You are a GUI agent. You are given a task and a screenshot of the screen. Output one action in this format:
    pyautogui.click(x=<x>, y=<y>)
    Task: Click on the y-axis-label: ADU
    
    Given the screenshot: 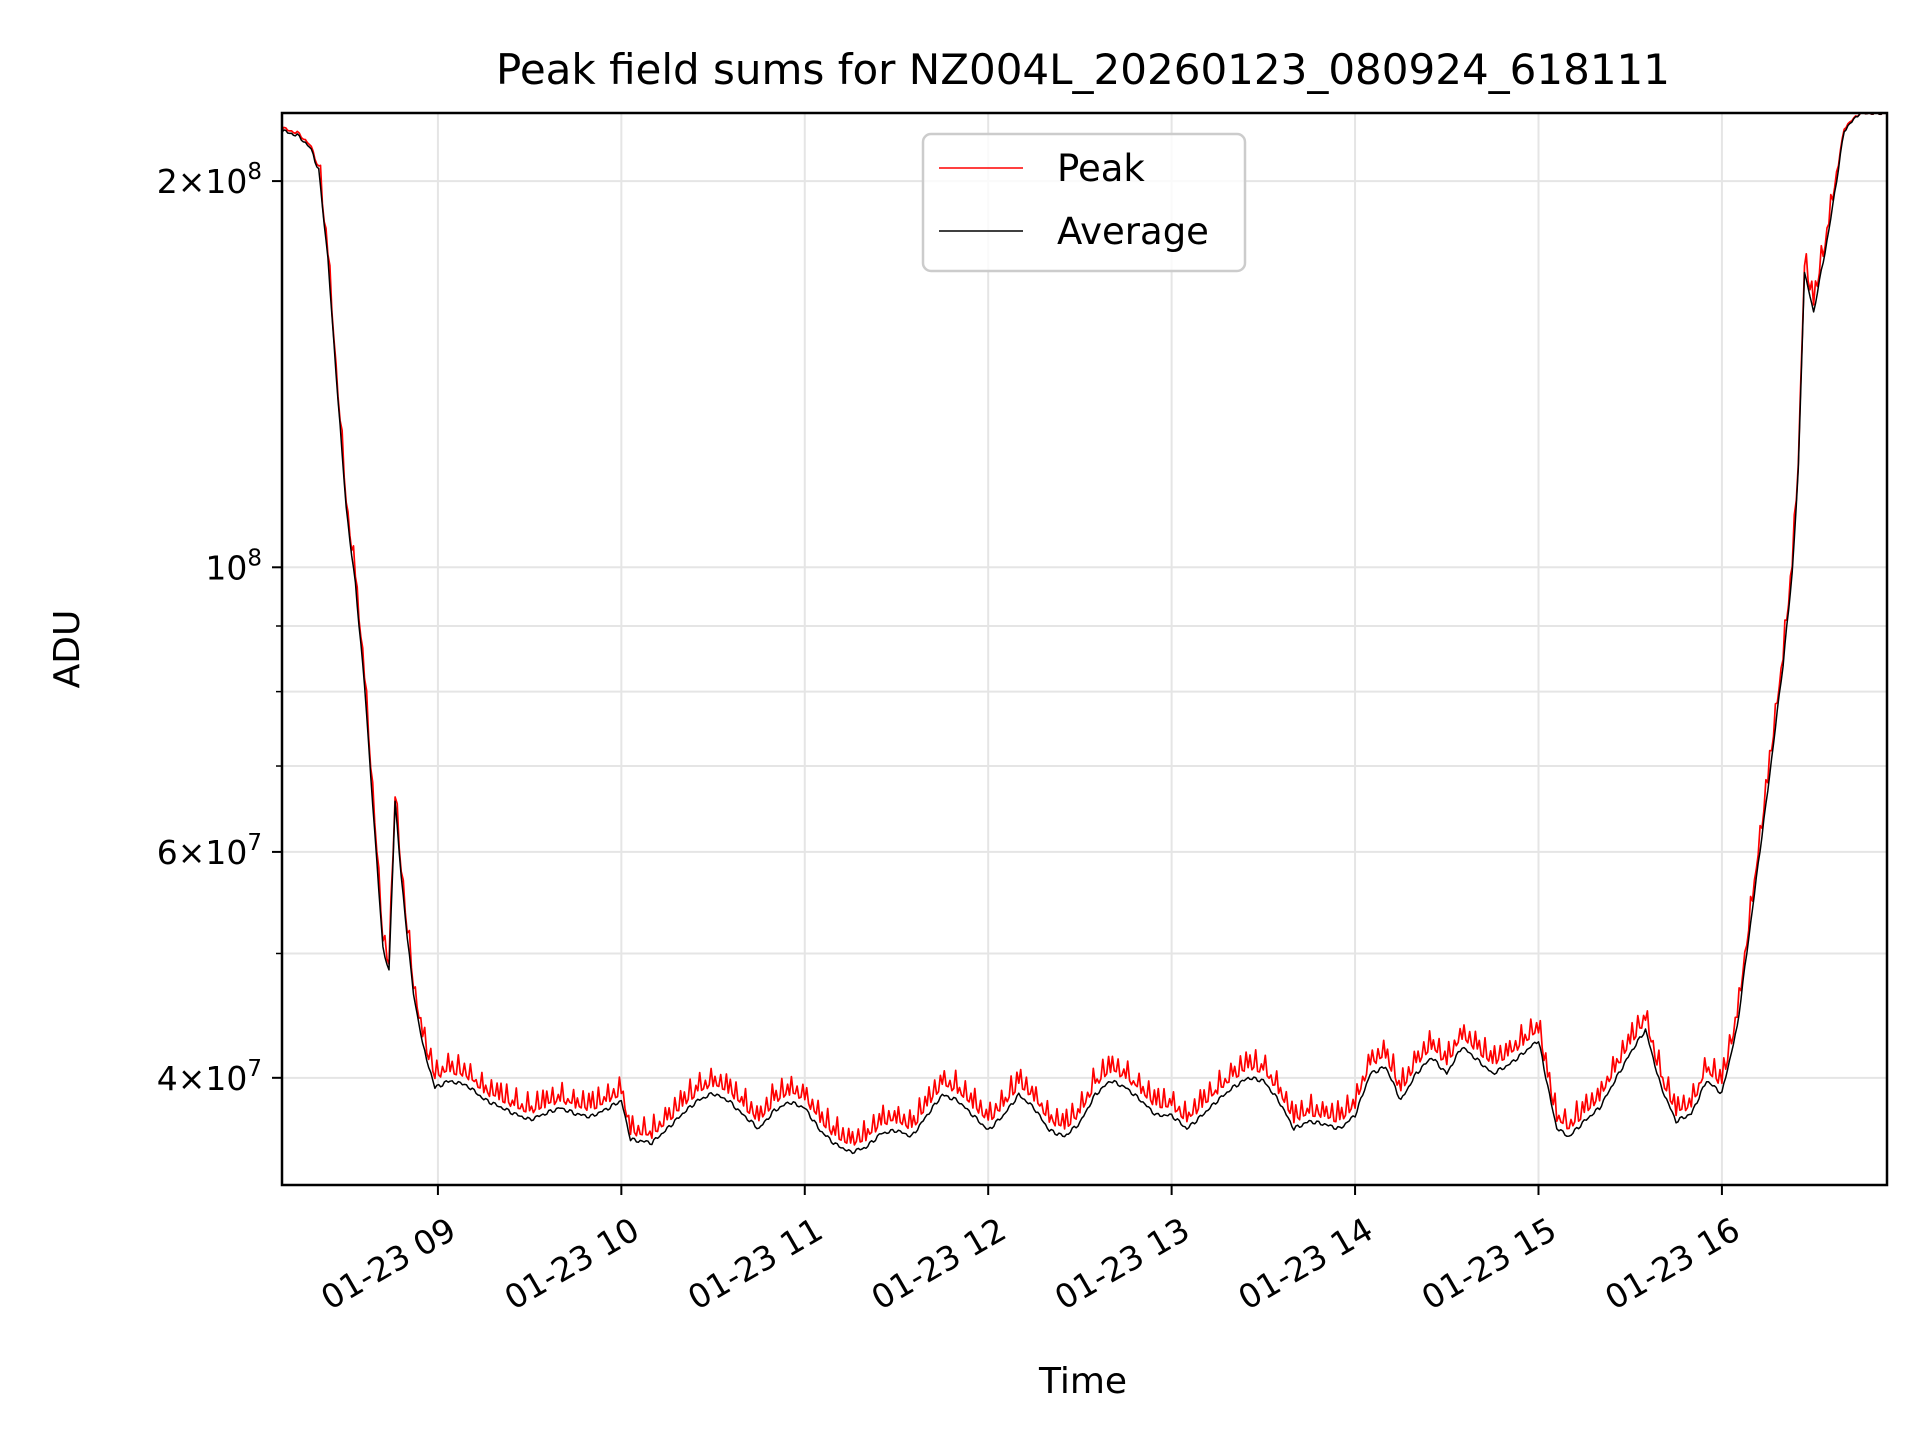 What is the action you would take?
    pyautogui.click(x=67, y=649)
    